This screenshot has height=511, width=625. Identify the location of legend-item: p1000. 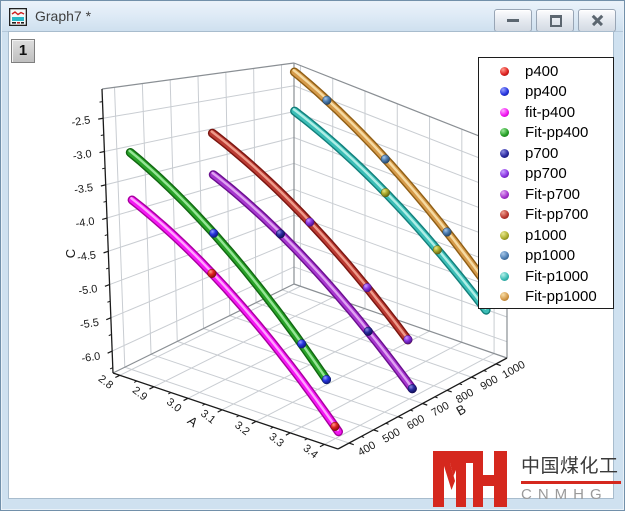
(546, 235).